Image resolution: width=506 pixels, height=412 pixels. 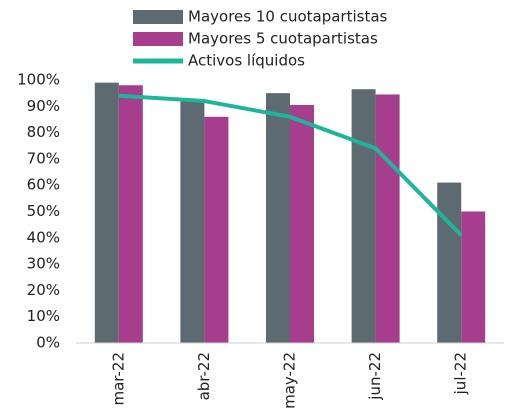 I want to click on y-tick-label: 40%, so click(x=43, y=237).